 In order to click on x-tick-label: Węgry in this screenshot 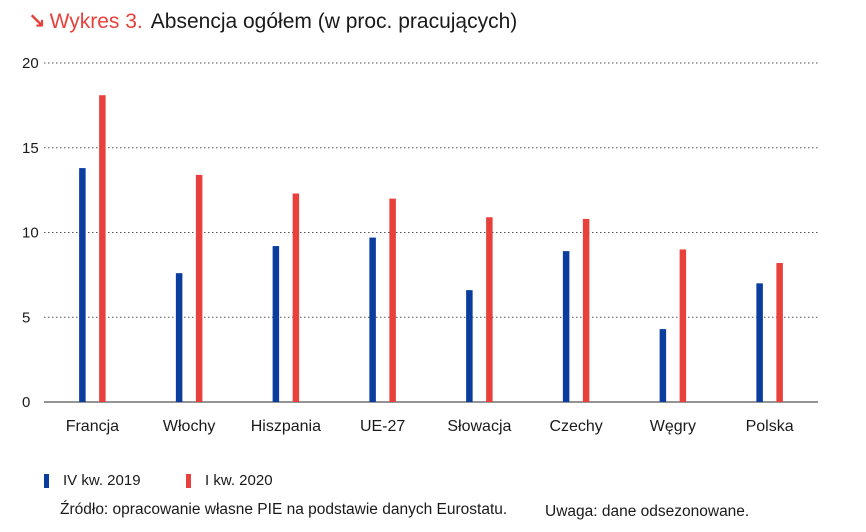, I will do `click(673, 426)`.